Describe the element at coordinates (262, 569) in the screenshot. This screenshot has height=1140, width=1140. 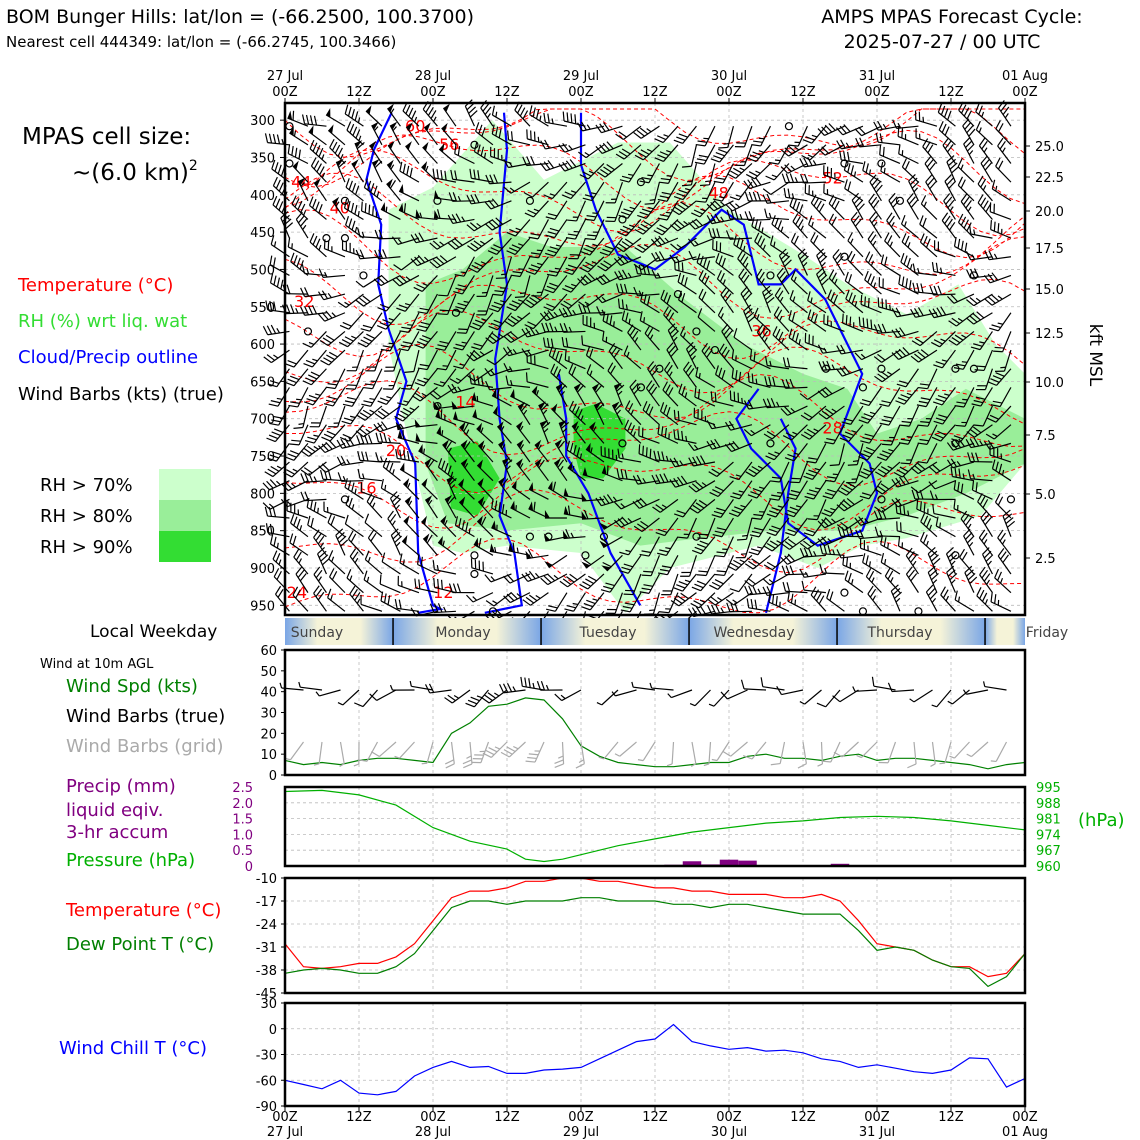
I see `pressure-tick-label: 900` at that location.